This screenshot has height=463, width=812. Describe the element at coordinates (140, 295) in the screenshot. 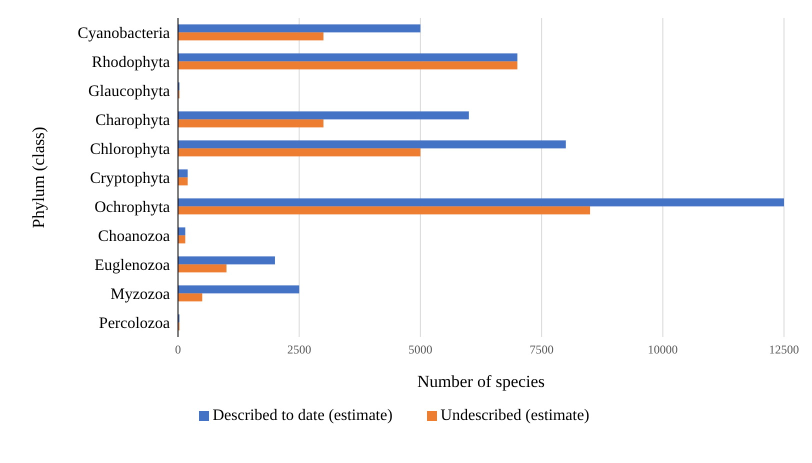

I see `y-tick-label: Myzozoa` at that location.